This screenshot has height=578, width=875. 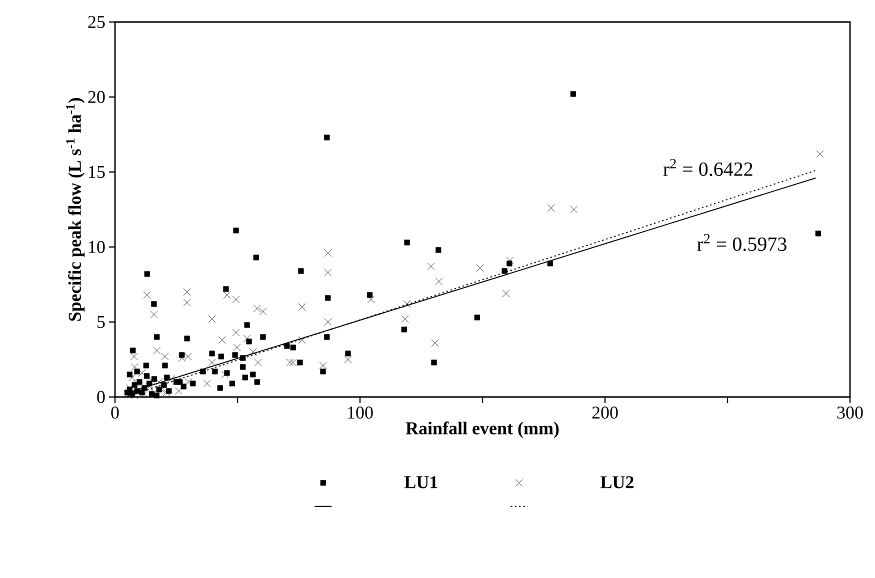 What do you see at coordinates (482, 430) in the screenshot?
I see `x-axis-title: Rainfall event (mm)` at bounding box center [482, 430].